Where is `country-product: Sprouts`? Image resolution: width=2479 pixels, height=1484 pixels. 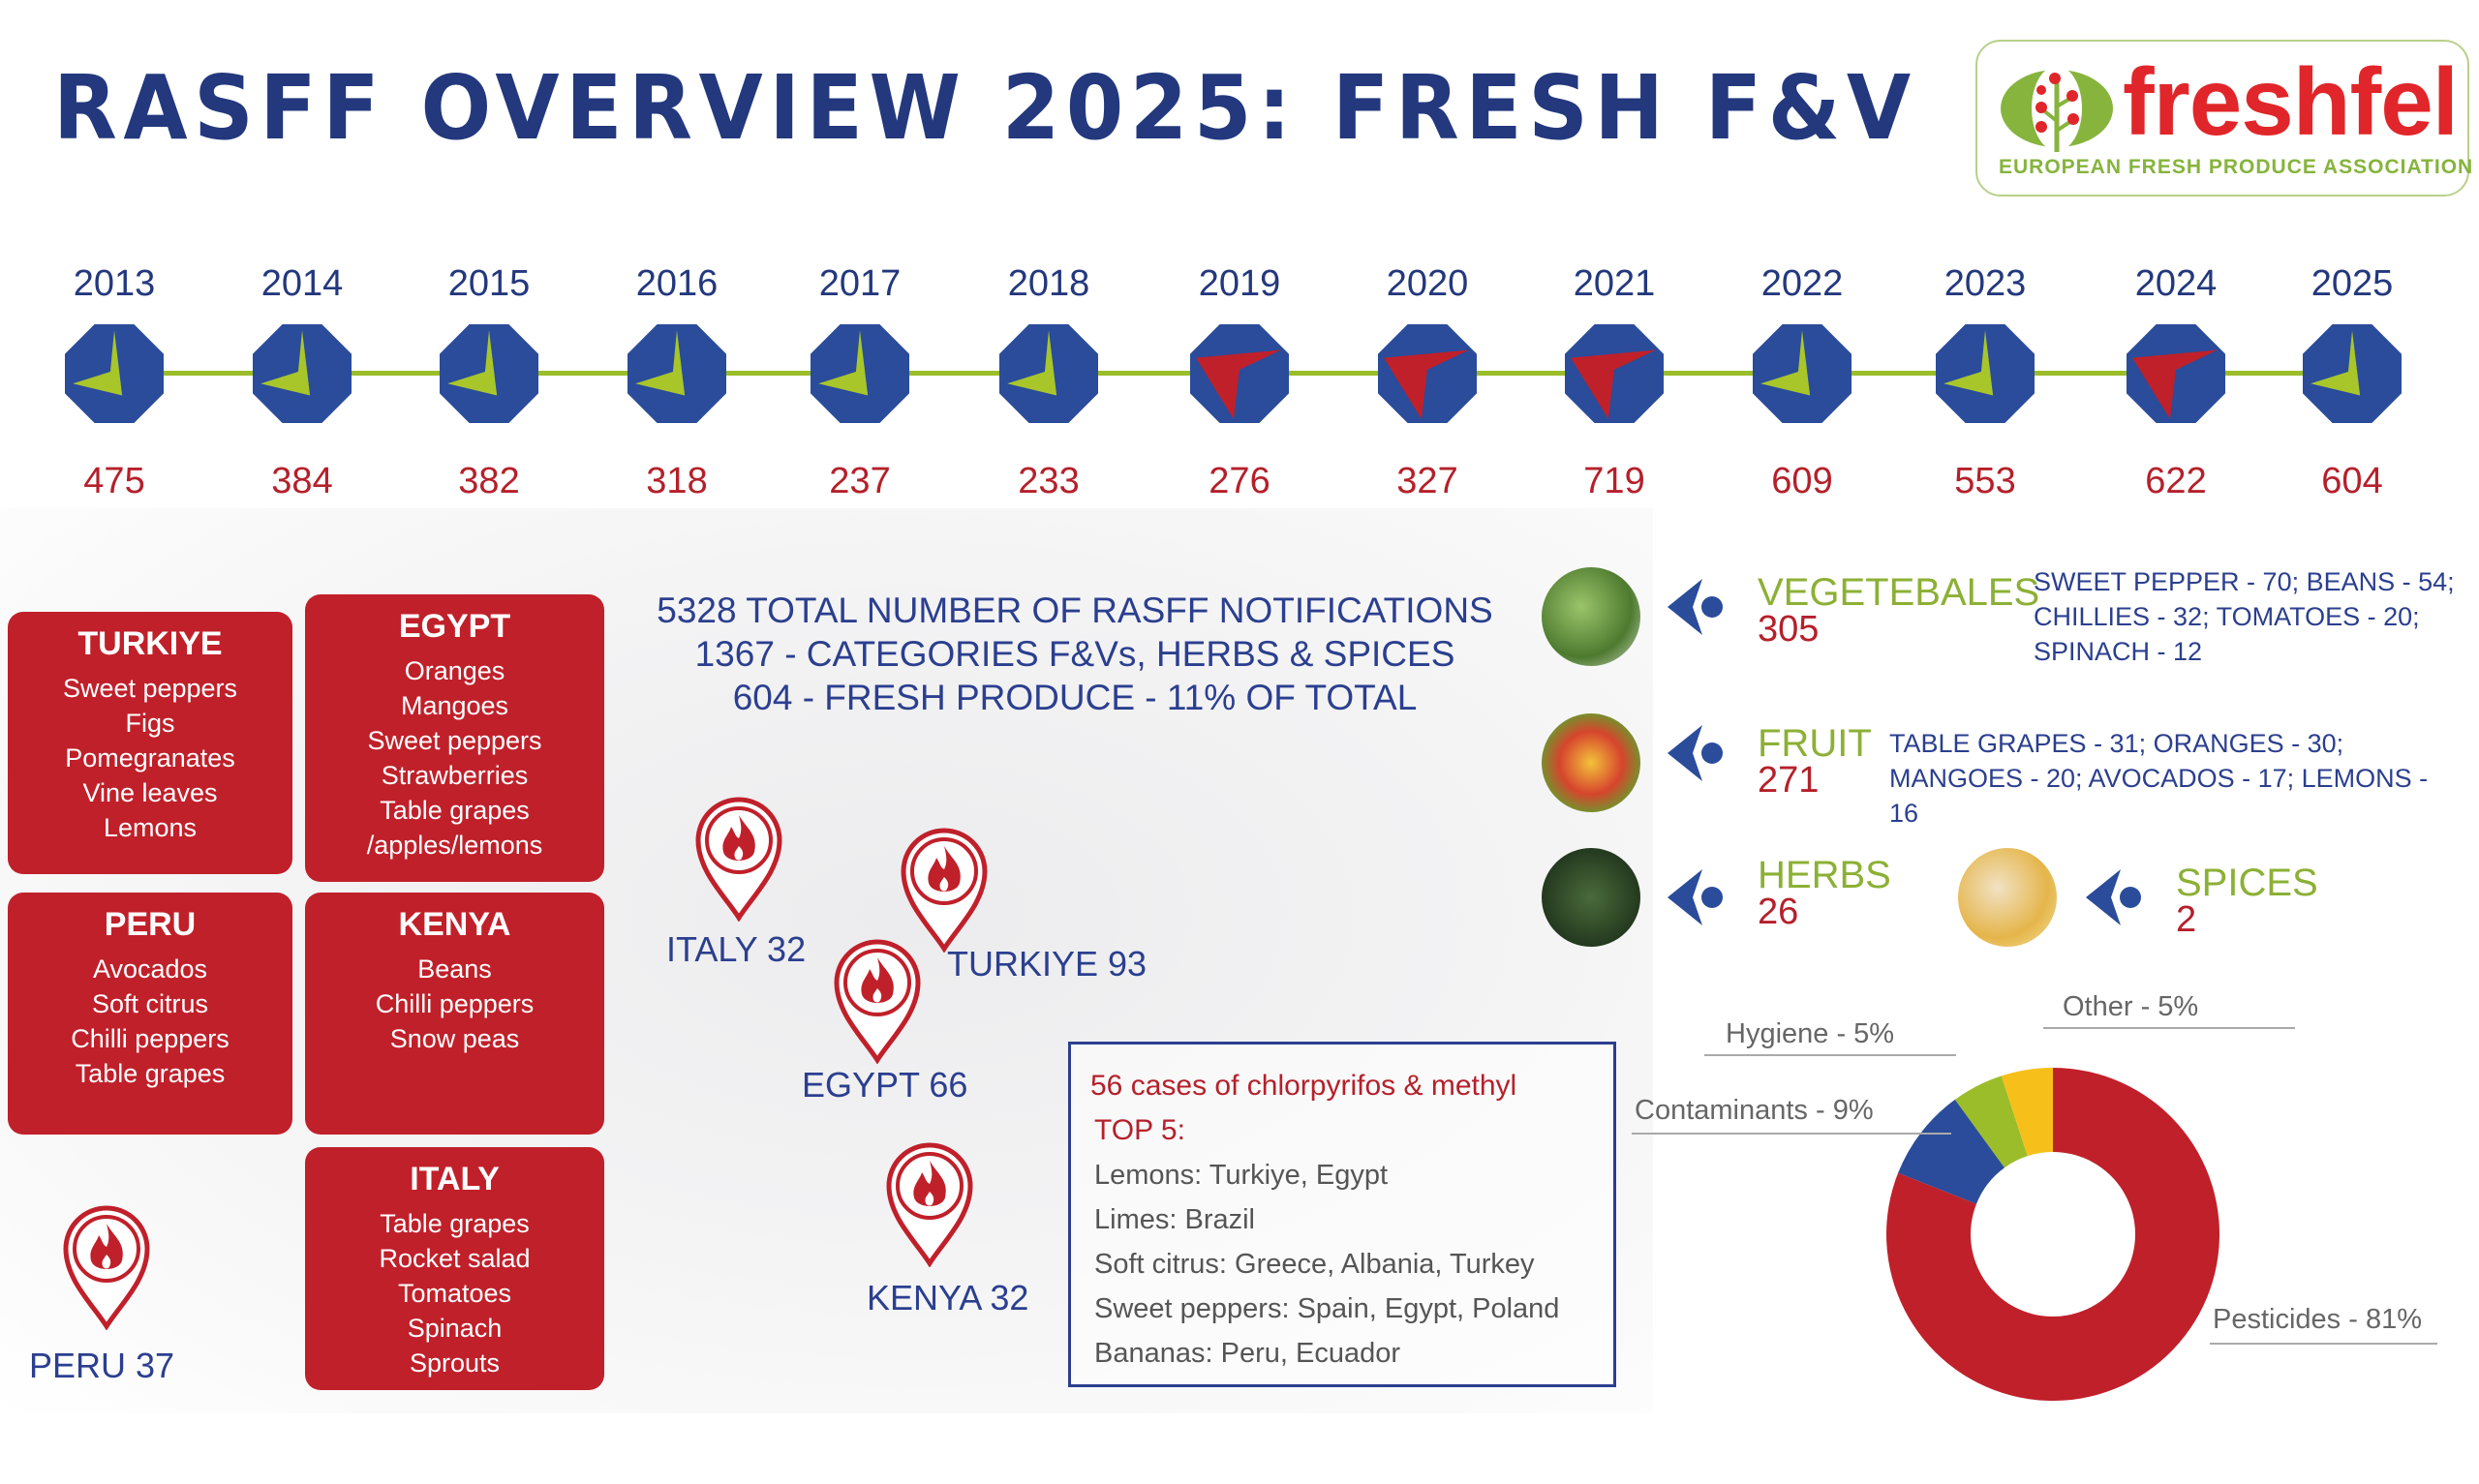 country-product: Sprouts is located at coordinates (455, 1363).